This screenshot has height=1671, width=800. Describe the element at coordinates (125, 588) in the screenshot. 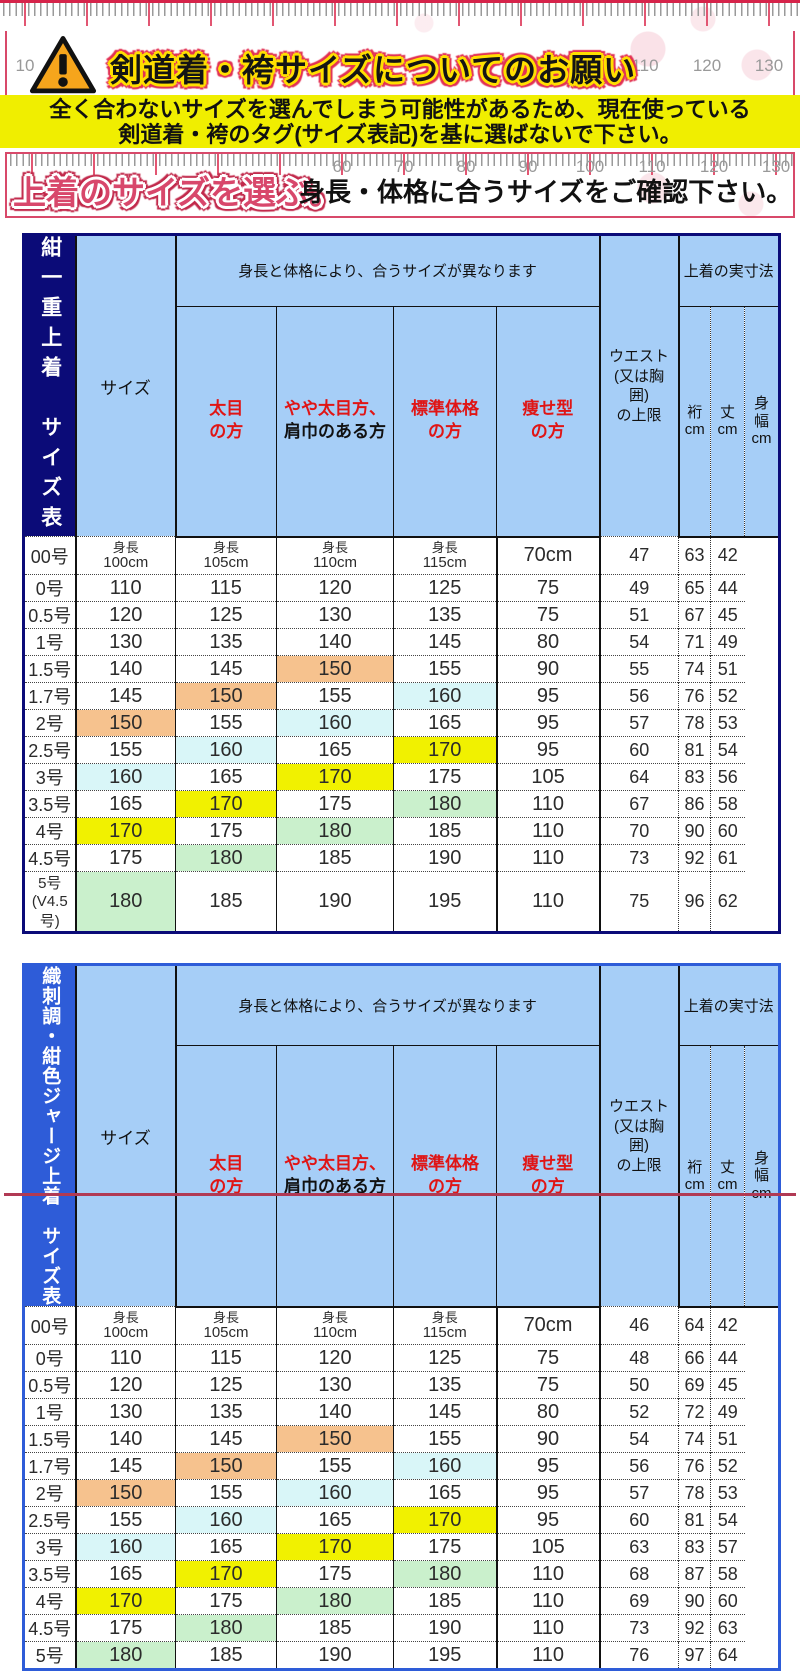

I see `height-cell: 110` at that location.